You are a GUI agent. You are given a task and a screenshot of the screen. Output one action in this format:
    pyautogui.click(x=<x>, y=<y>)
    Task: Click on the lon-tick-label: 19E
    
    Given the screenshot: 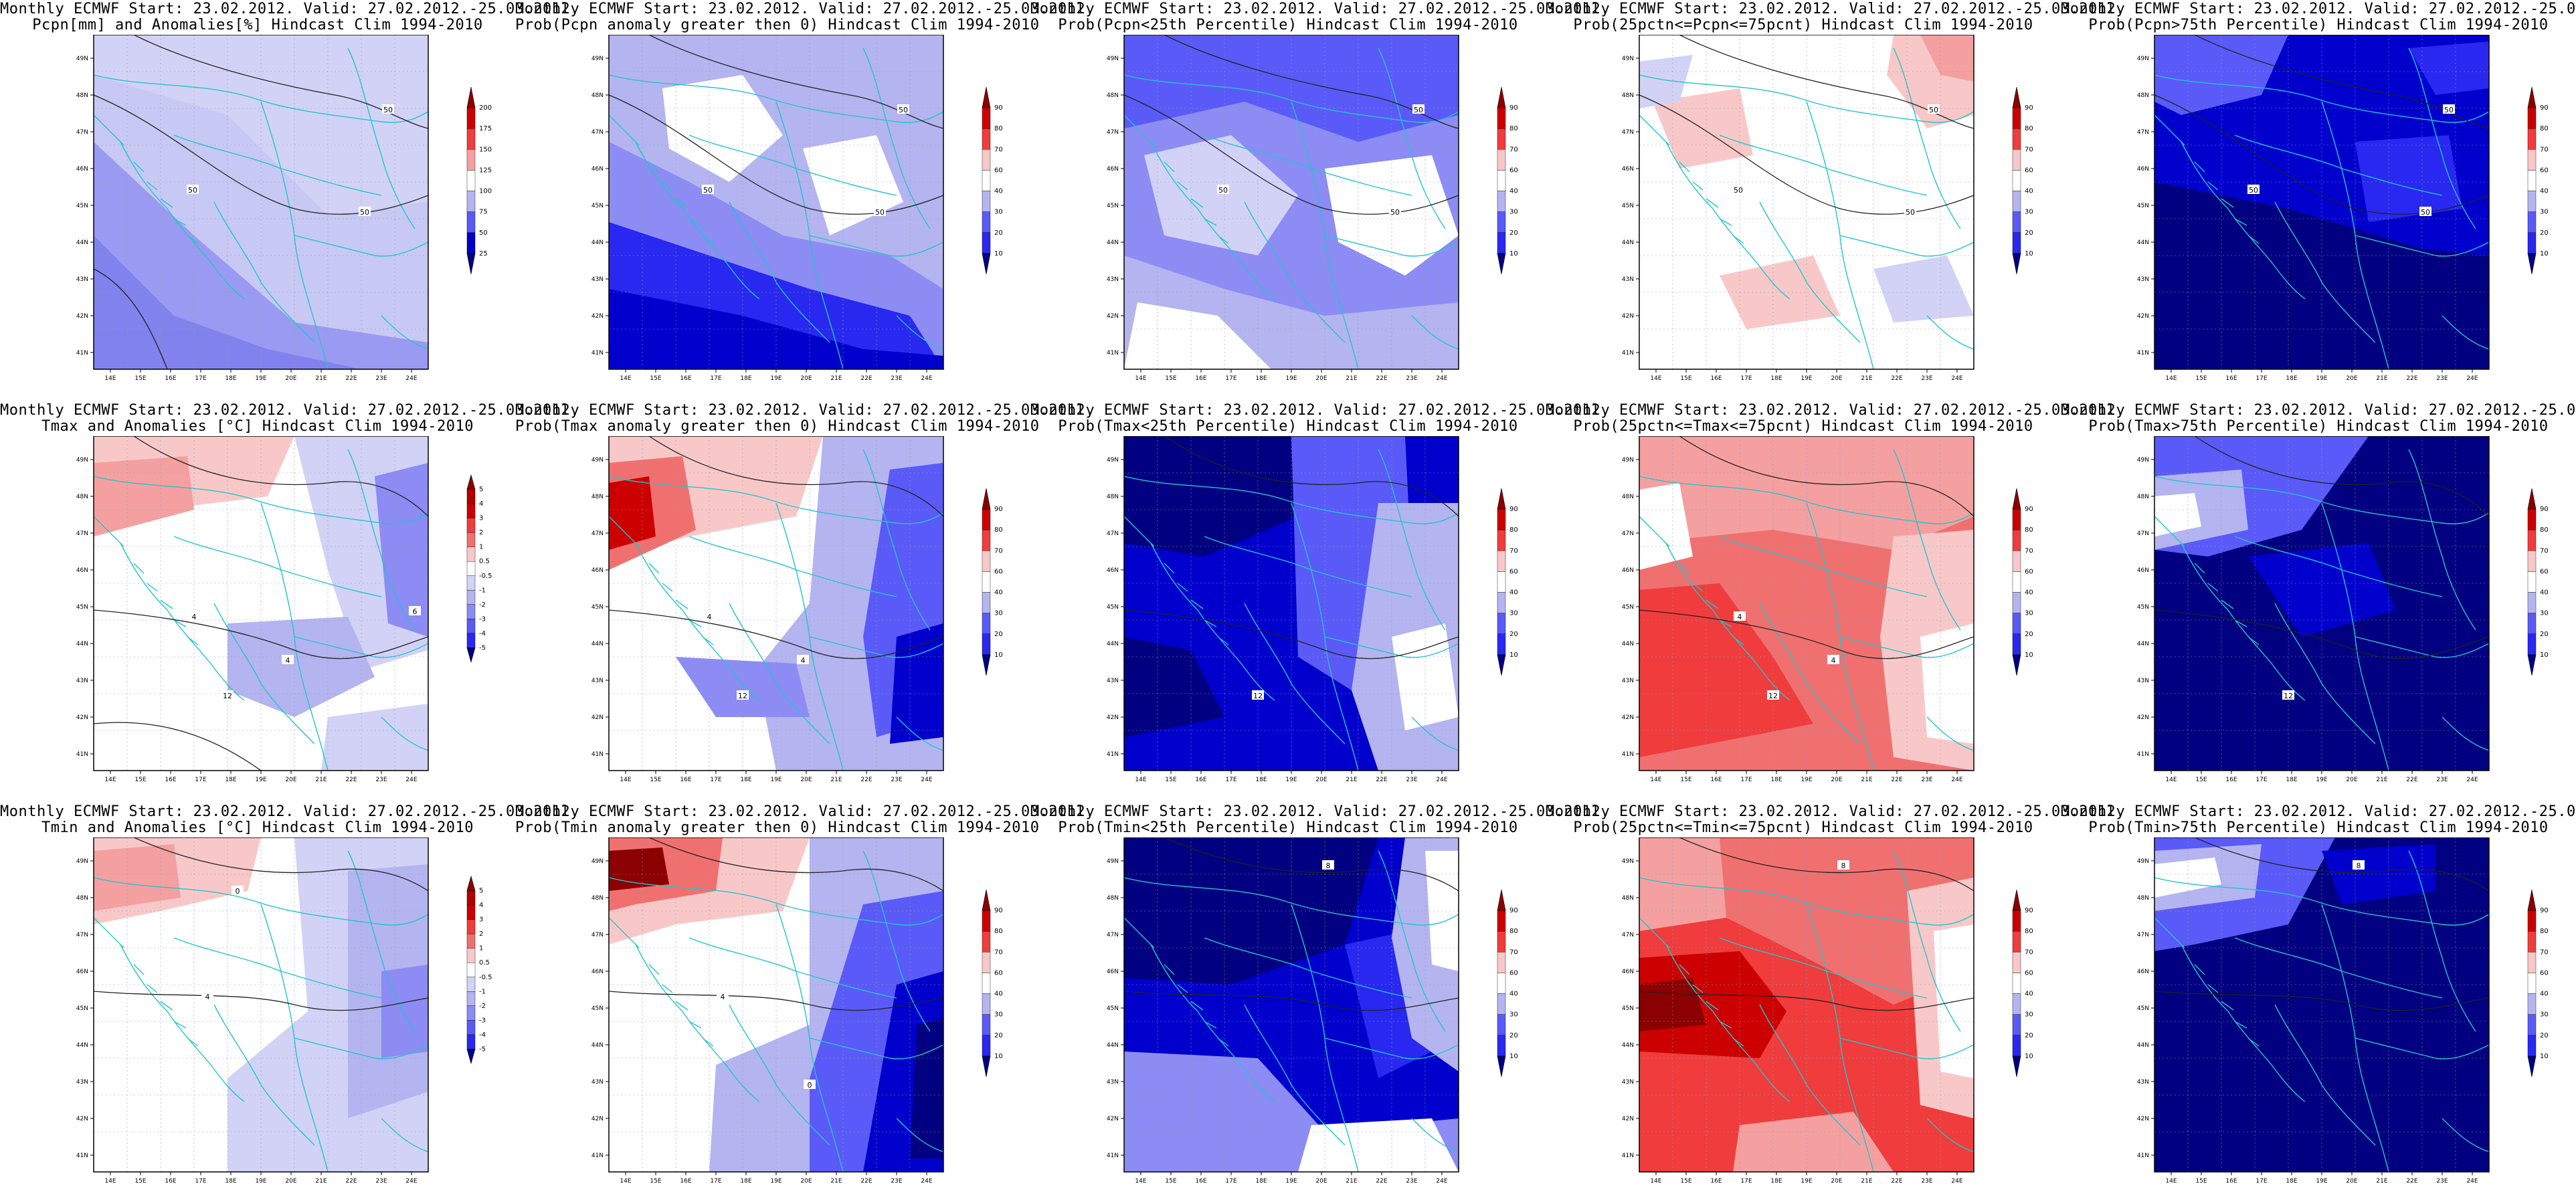 What is the action you would take?
    pyautogui.click(x=1806, y=378)
    